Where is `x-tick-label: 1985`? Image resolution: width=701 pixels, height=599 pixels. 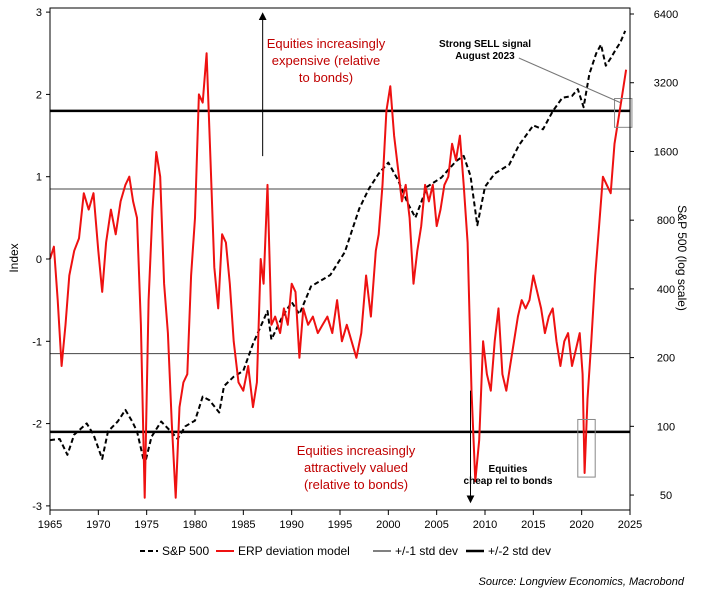 x-tick-label: 1985 is located at coordinates (243, 525).